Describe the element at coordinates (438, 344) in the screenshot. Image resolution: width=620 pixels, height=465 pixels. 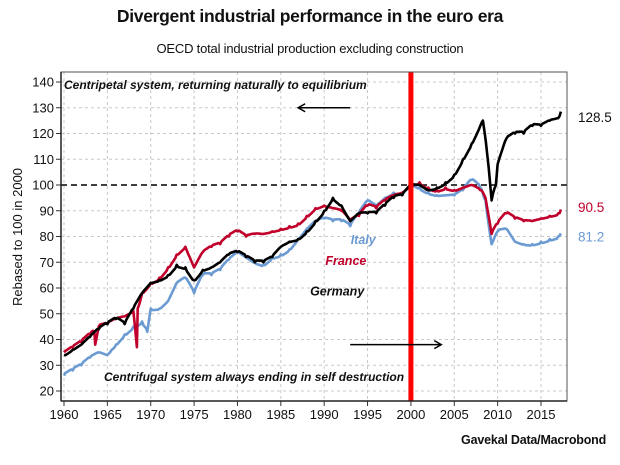
I see `arrow-right-head` at that location.